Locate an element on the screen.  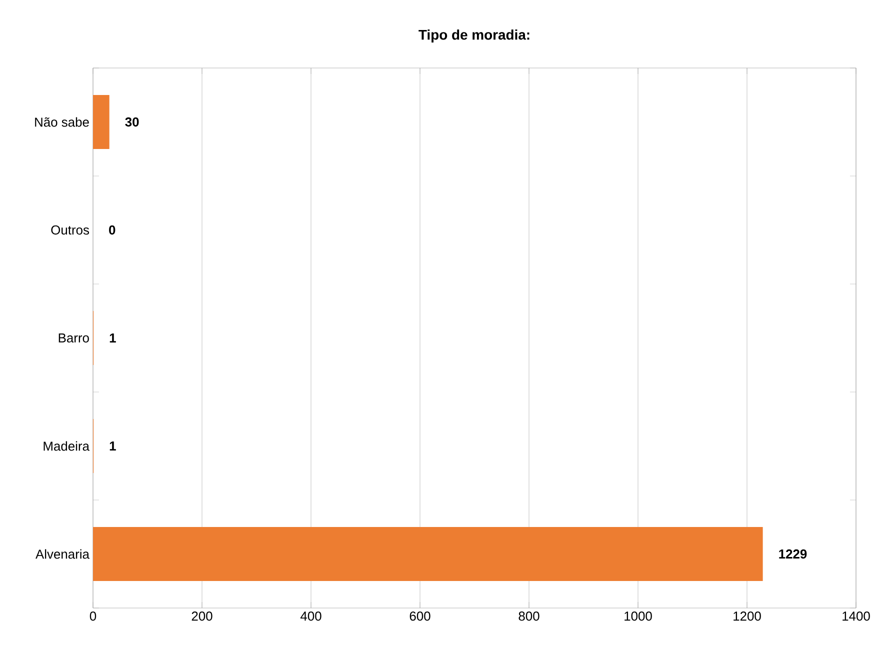
data-label: 30 is located at coordinates (132, 122).